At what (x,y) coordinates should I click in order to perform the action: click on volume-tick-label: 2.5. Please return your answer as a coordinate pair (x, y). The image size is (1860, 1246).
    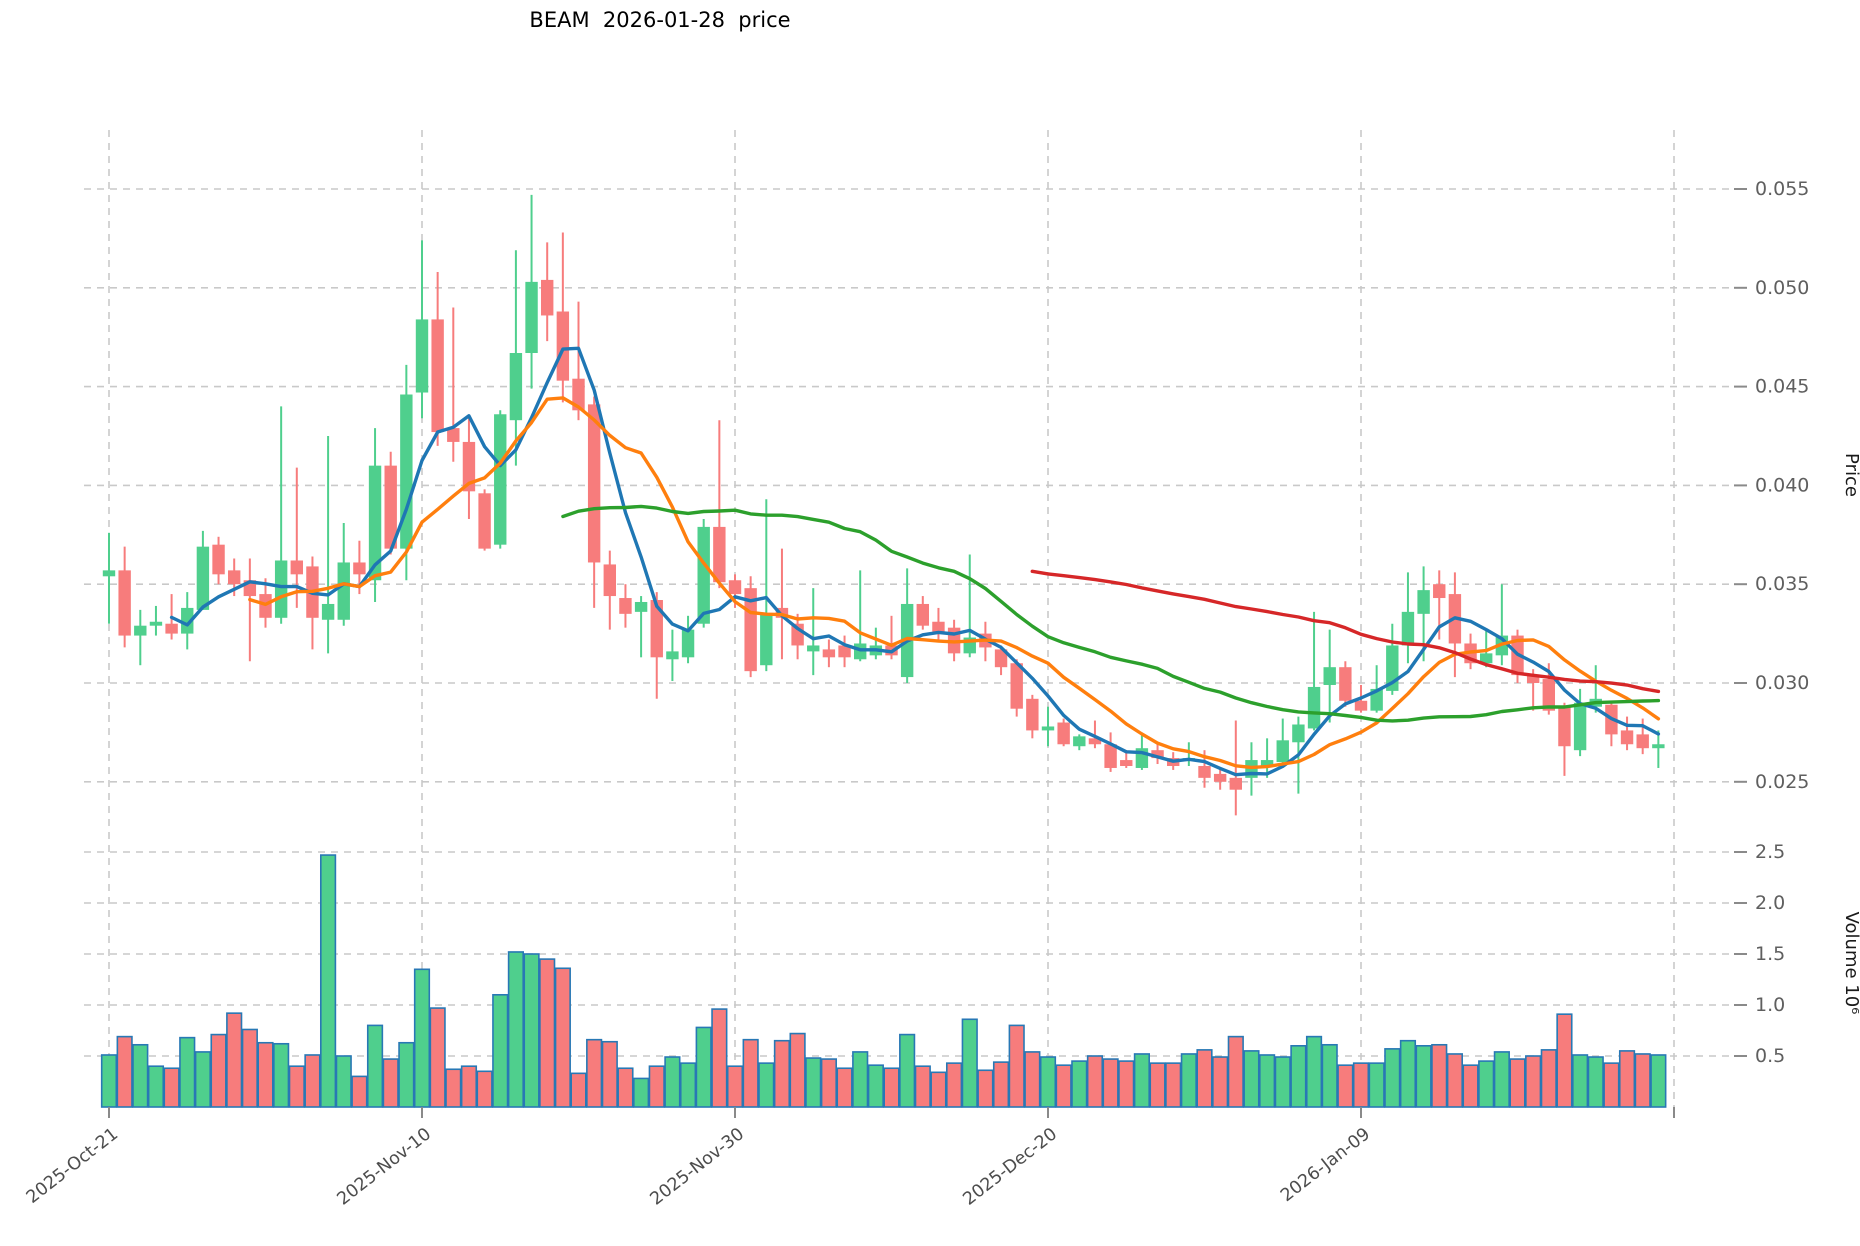
    Looking at the image, I should click on (1770, 852).